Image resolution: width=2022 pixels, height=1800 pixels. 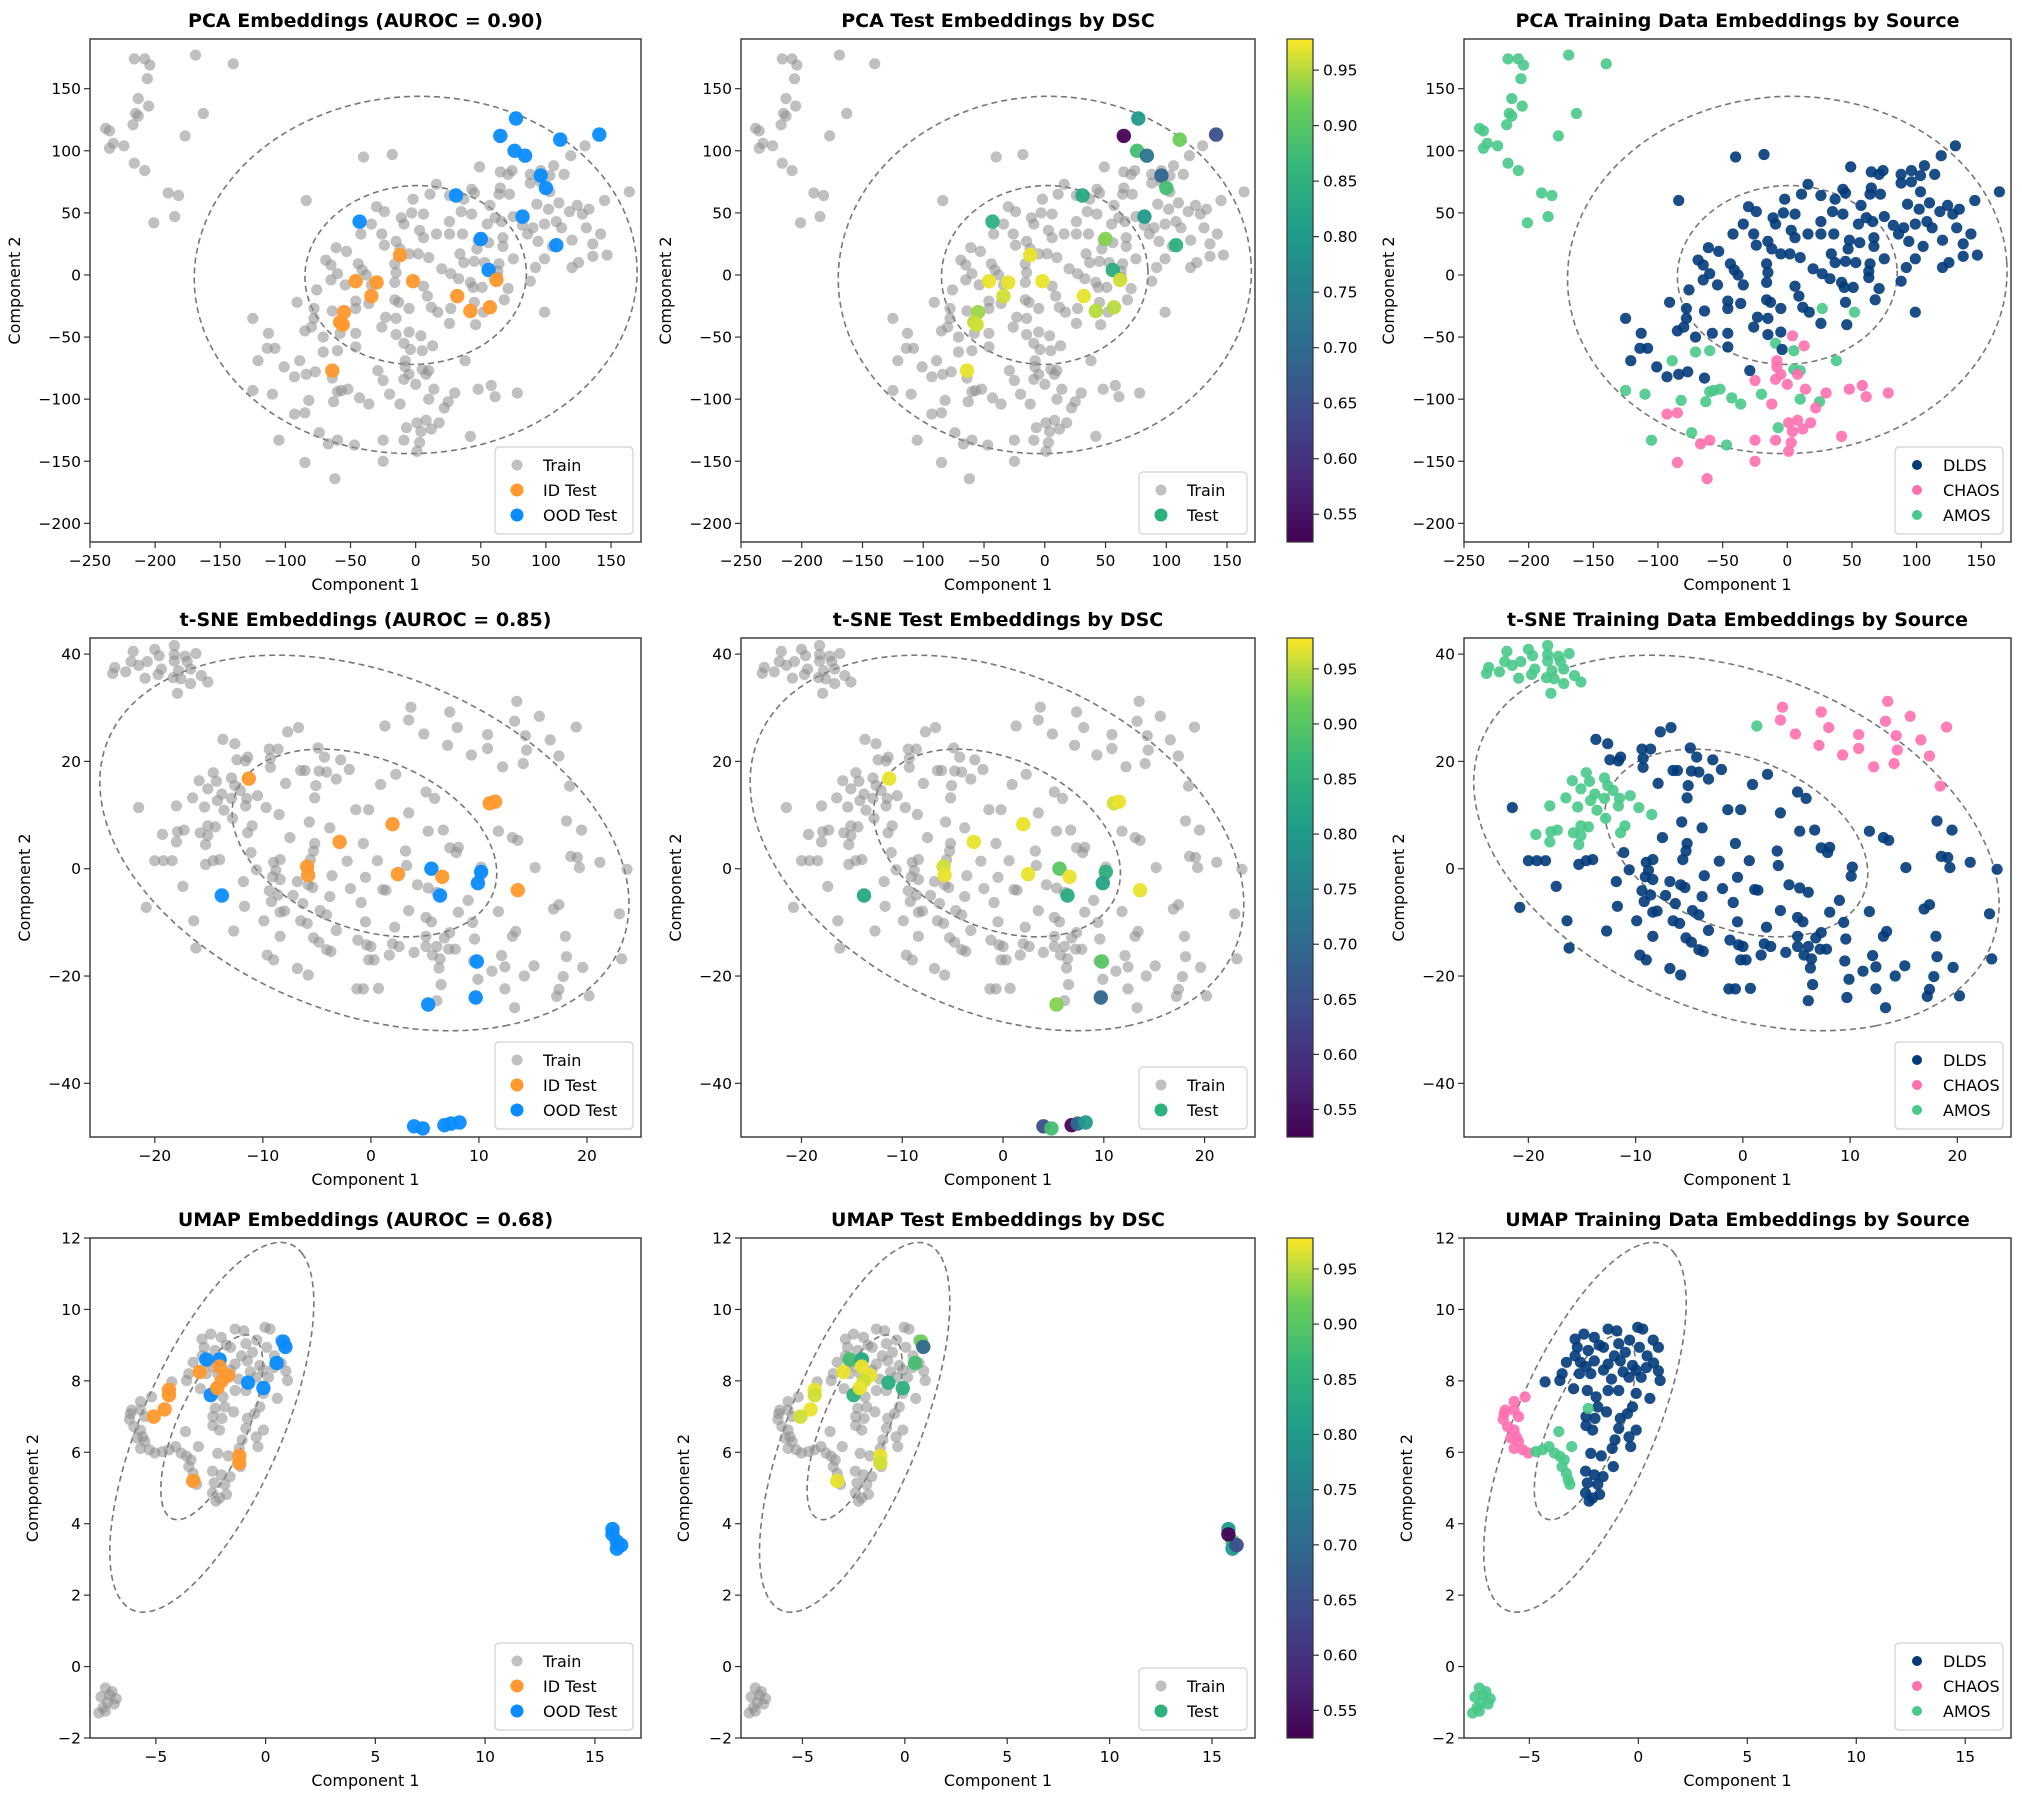 What do you see at coordinates (715, 338) in the screenshot?
I see `y-tick-label: −50` at bounding box center [715, 338].